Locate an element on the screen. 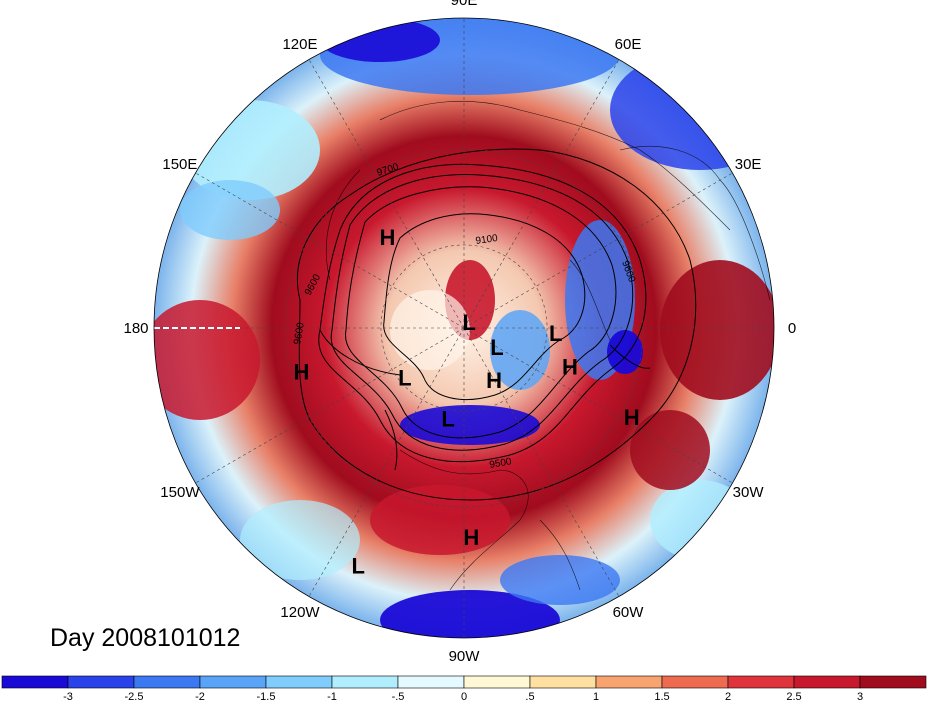  colorbar-tick-label: 2.5 is located at coordinates (793, 696).